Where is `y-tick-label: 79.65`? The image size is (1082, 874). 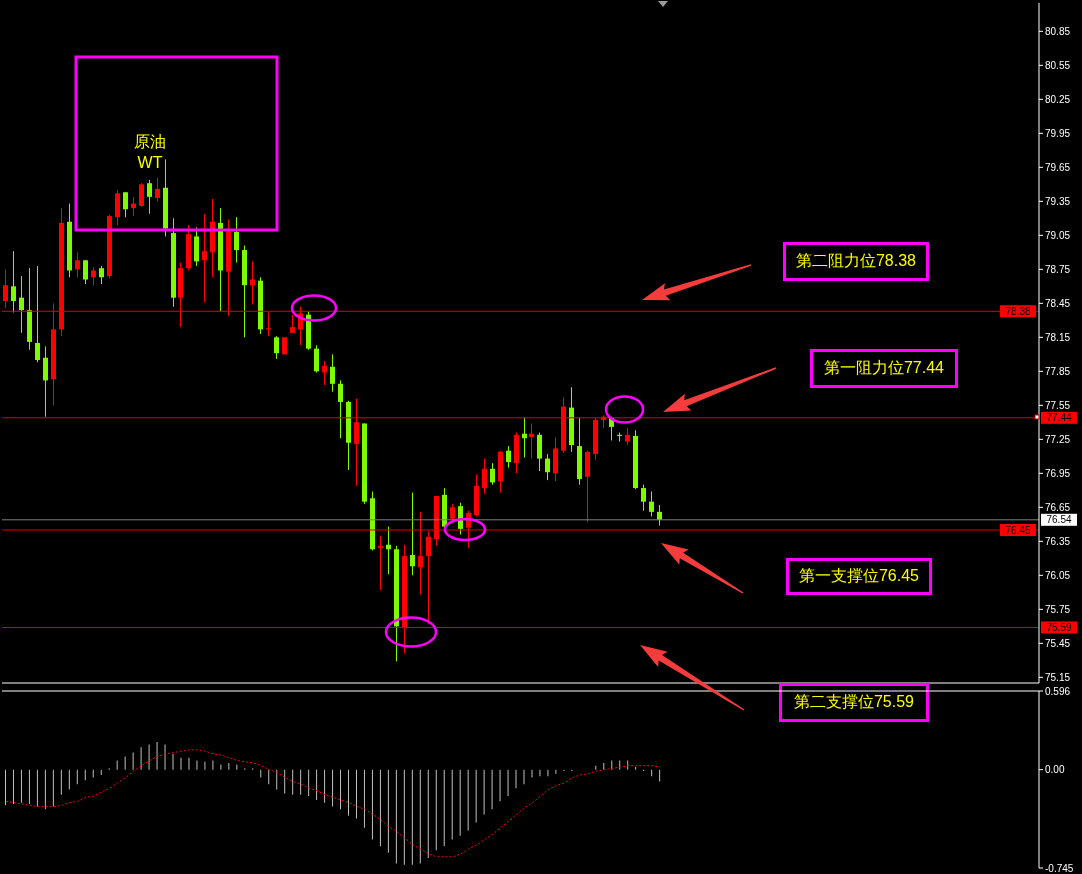 y-tick-label: 79.65 is located at coordinates (1058, 167).